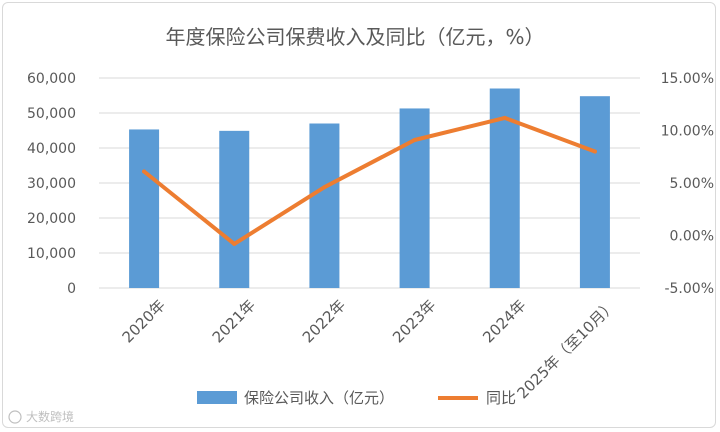 The width and height of the screenshot is (720, 432). I want to click on y-right-tick-label: 15.00%, so click(687, 79).